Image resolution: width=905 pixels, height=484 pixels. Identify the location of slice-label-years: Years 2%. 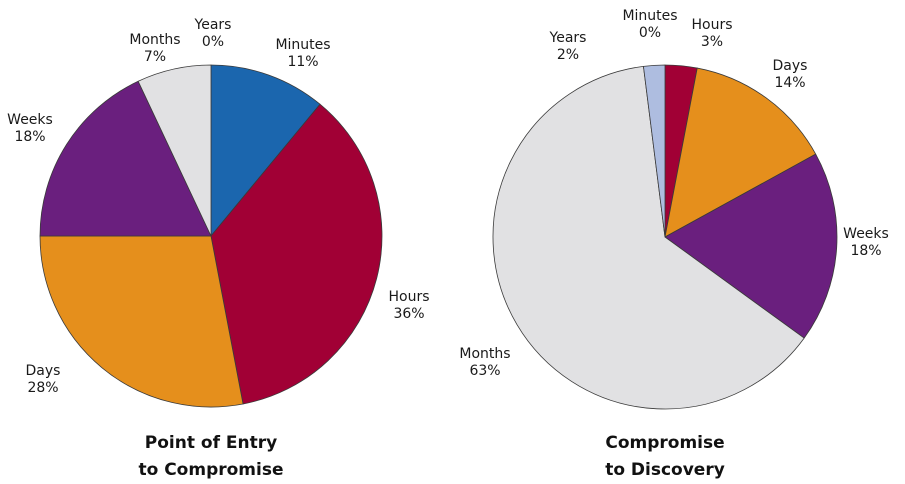
(568, 46).